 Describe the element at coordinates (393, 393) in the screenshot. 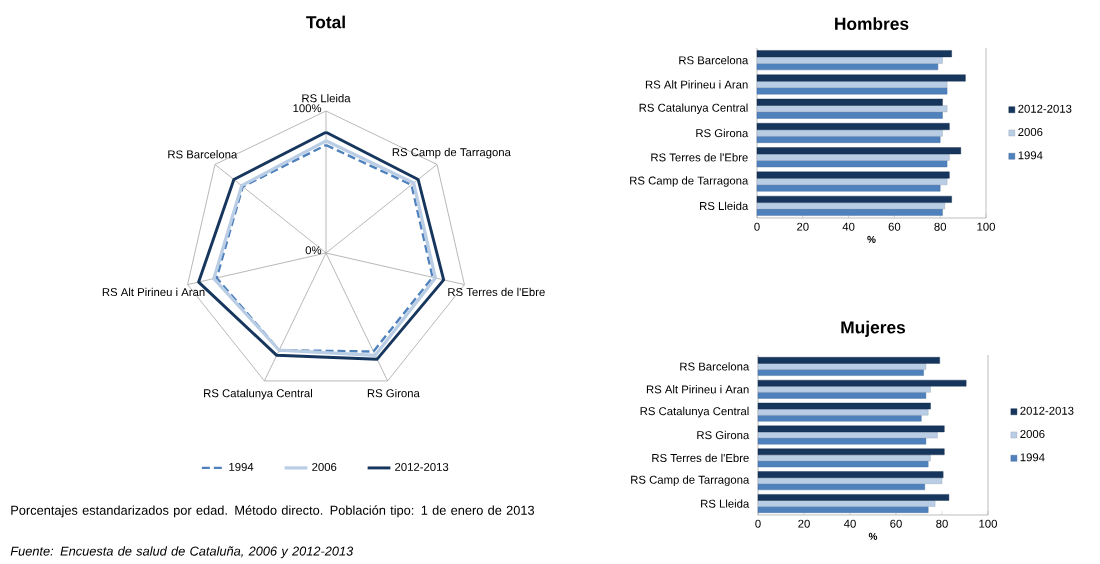

I see `spoke-label: RS Girona` at that location.